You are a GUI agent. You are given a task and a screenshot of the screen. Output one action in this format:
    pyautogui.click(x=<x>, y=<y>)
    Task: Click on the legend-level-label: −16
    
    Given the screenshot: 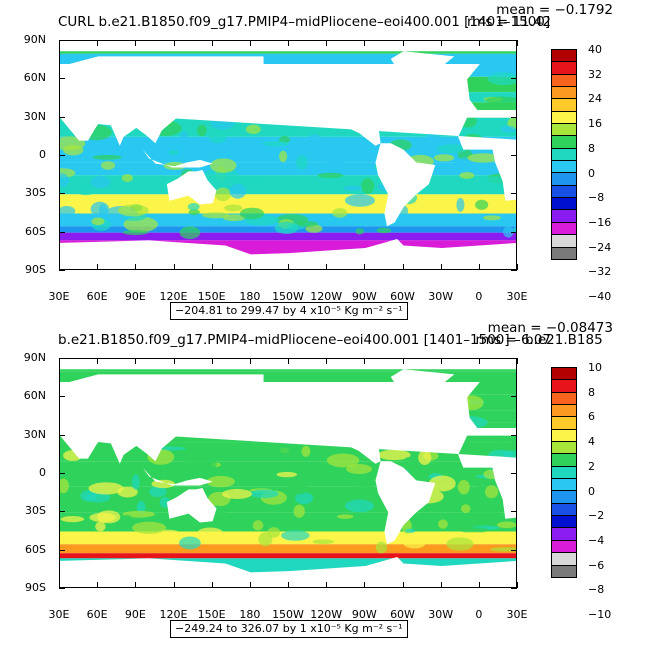 What is the action you would take?
    pyautogui.click(x=600, y=222)
    